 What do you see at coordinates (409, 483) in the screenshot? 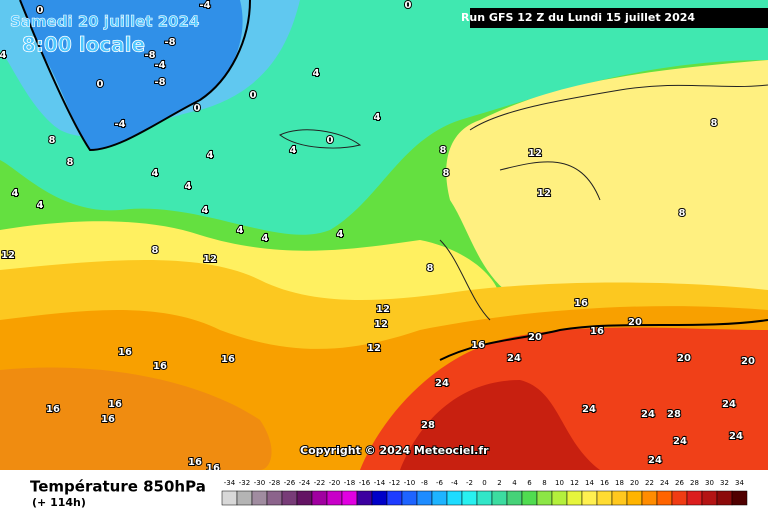
I see `scale-label: -10` at bounding box center [409, 483].